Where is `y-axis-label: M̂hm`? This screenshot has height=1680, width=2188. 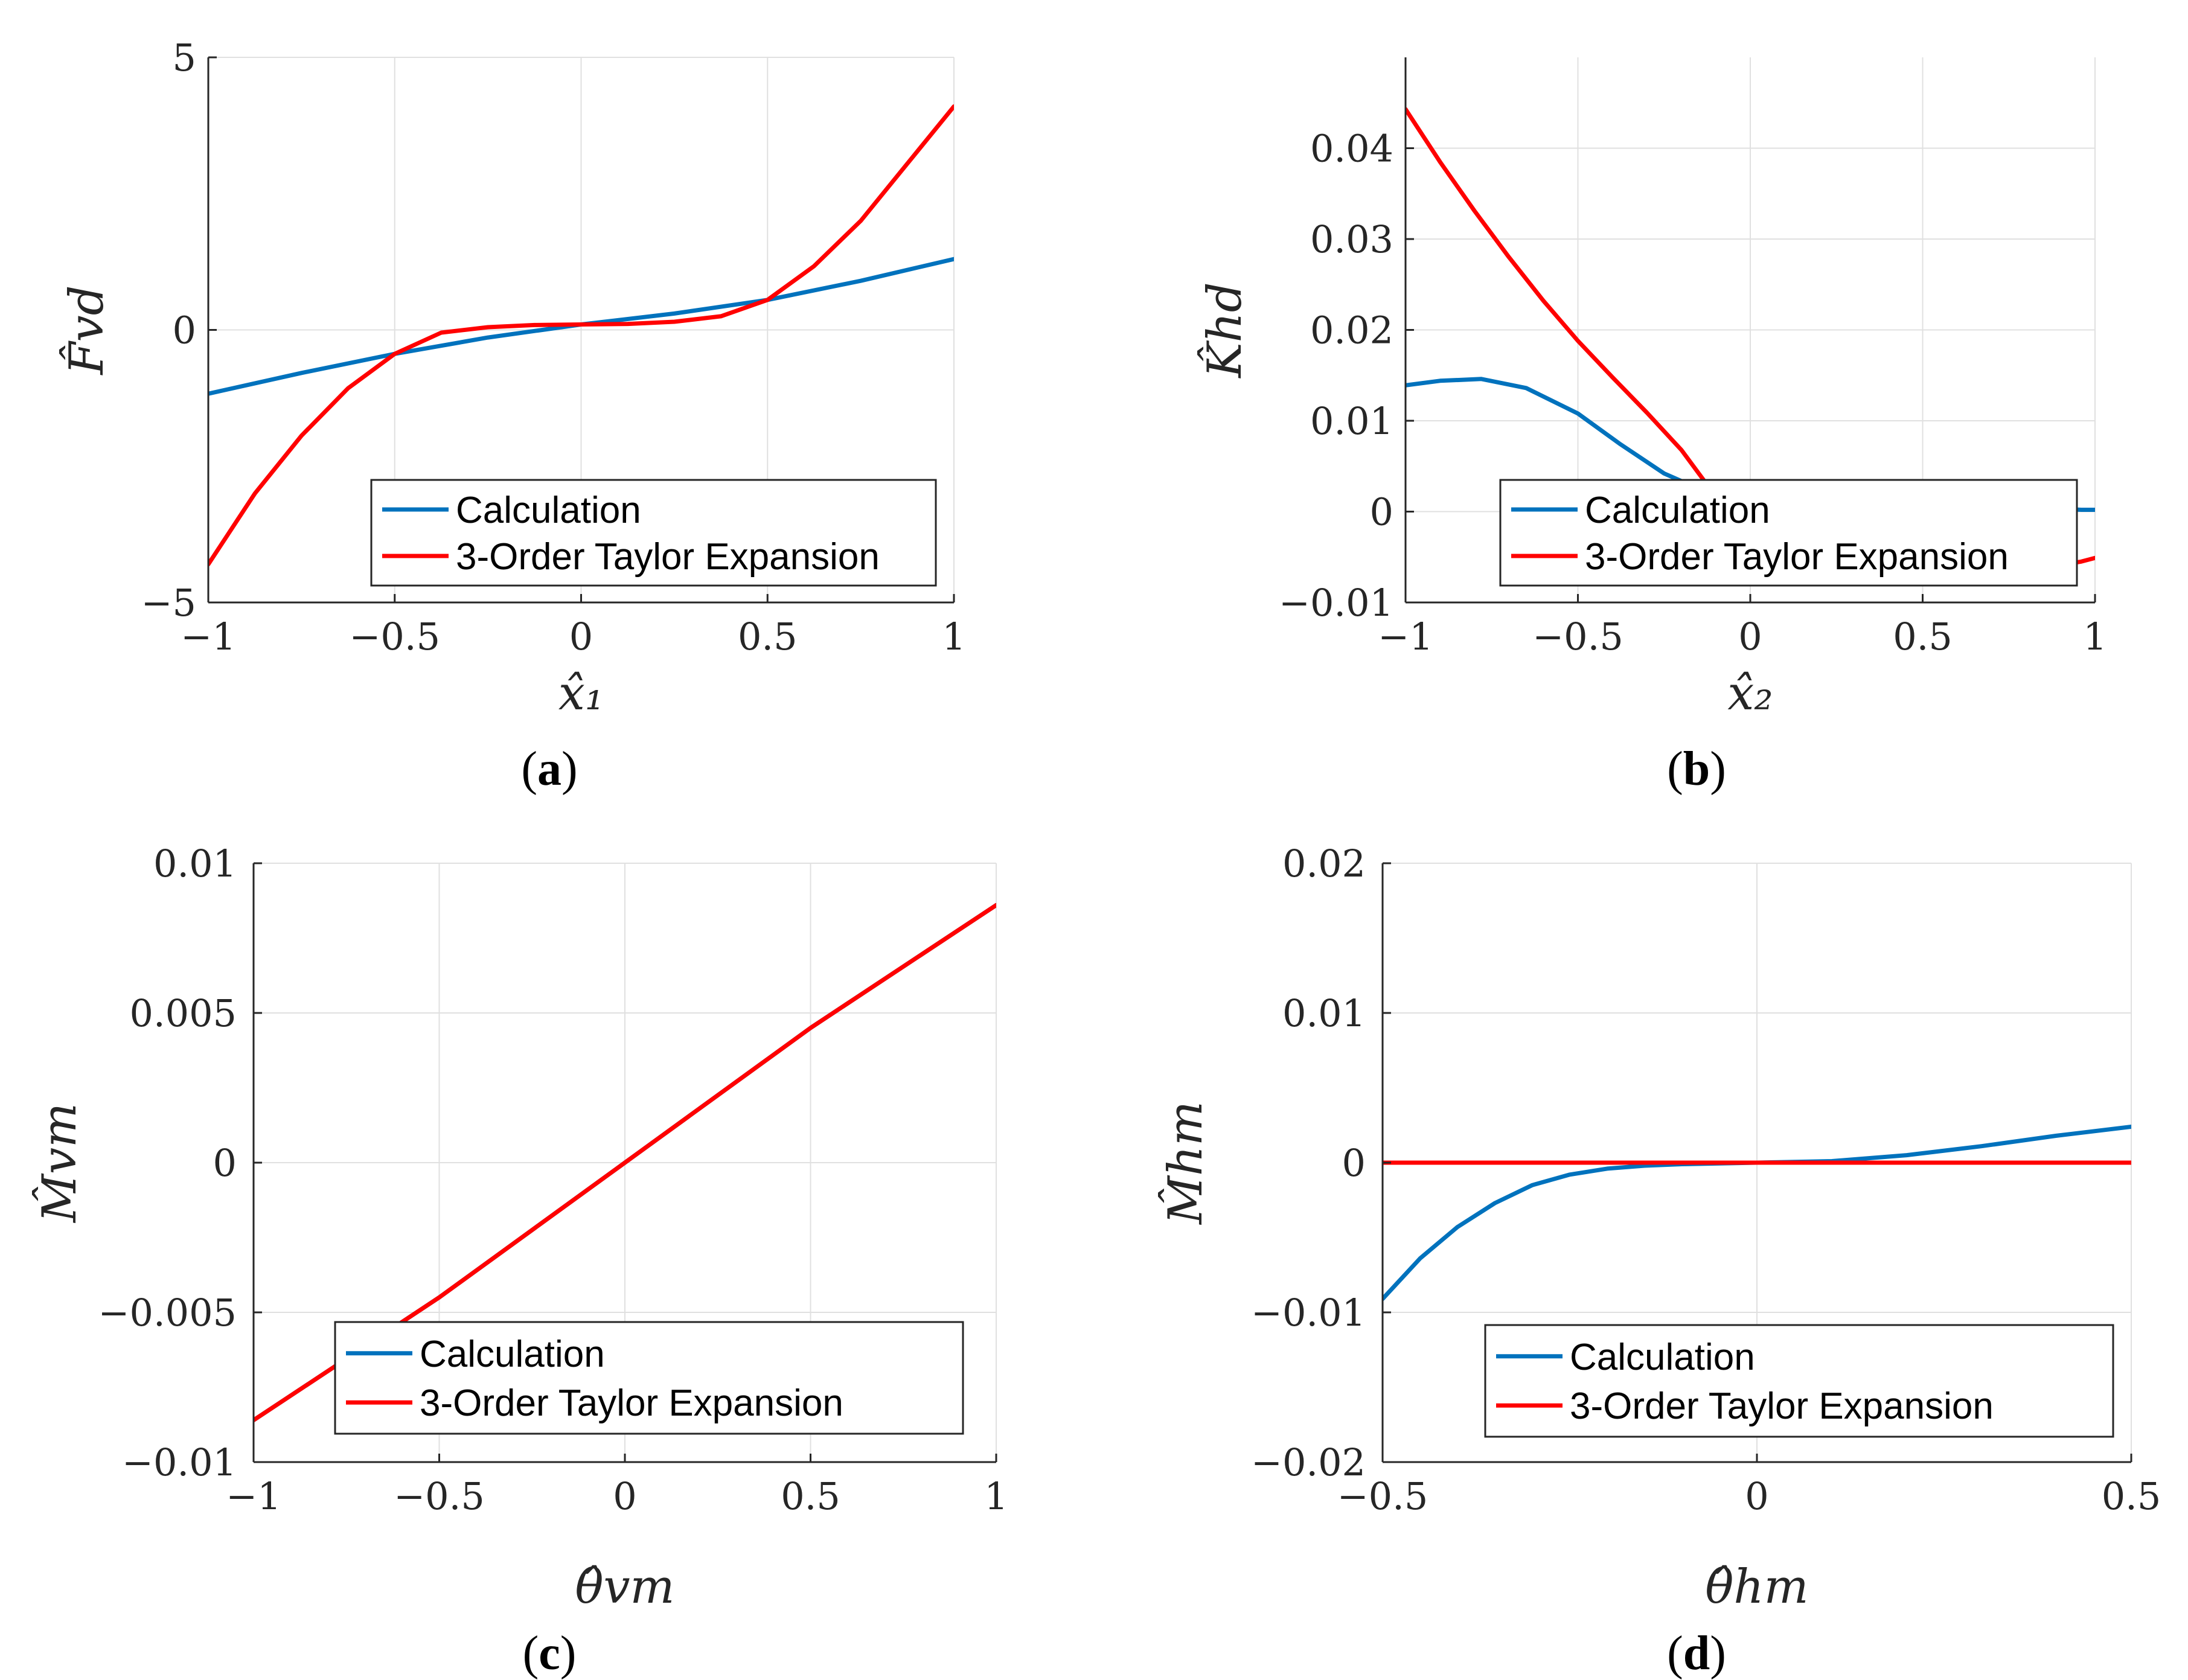
y-axis-label: M̂hm is located at coordinates (1185, 1163).